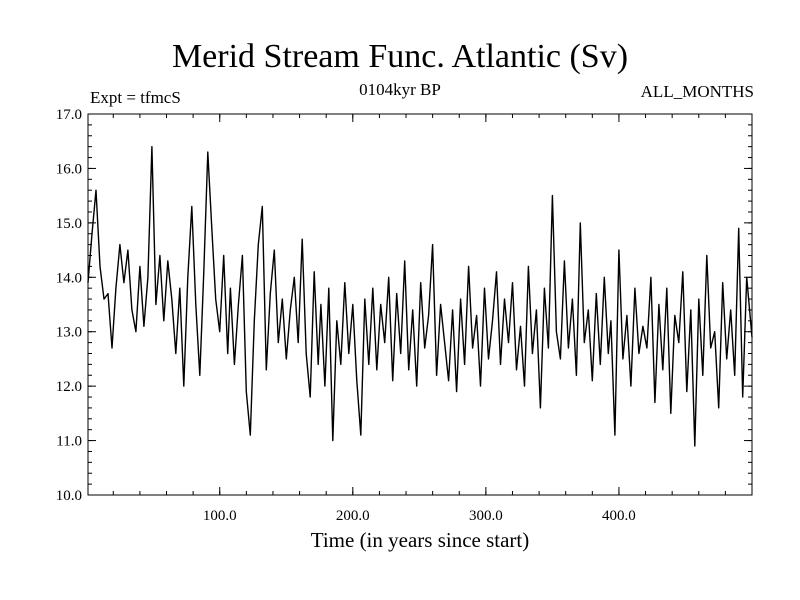  What do you see at coordinates (400, 56) in the screenshot?
I see `chart-title: Merid Stream Func. Atlantic (Sv)` at bounding box center [400, 56].